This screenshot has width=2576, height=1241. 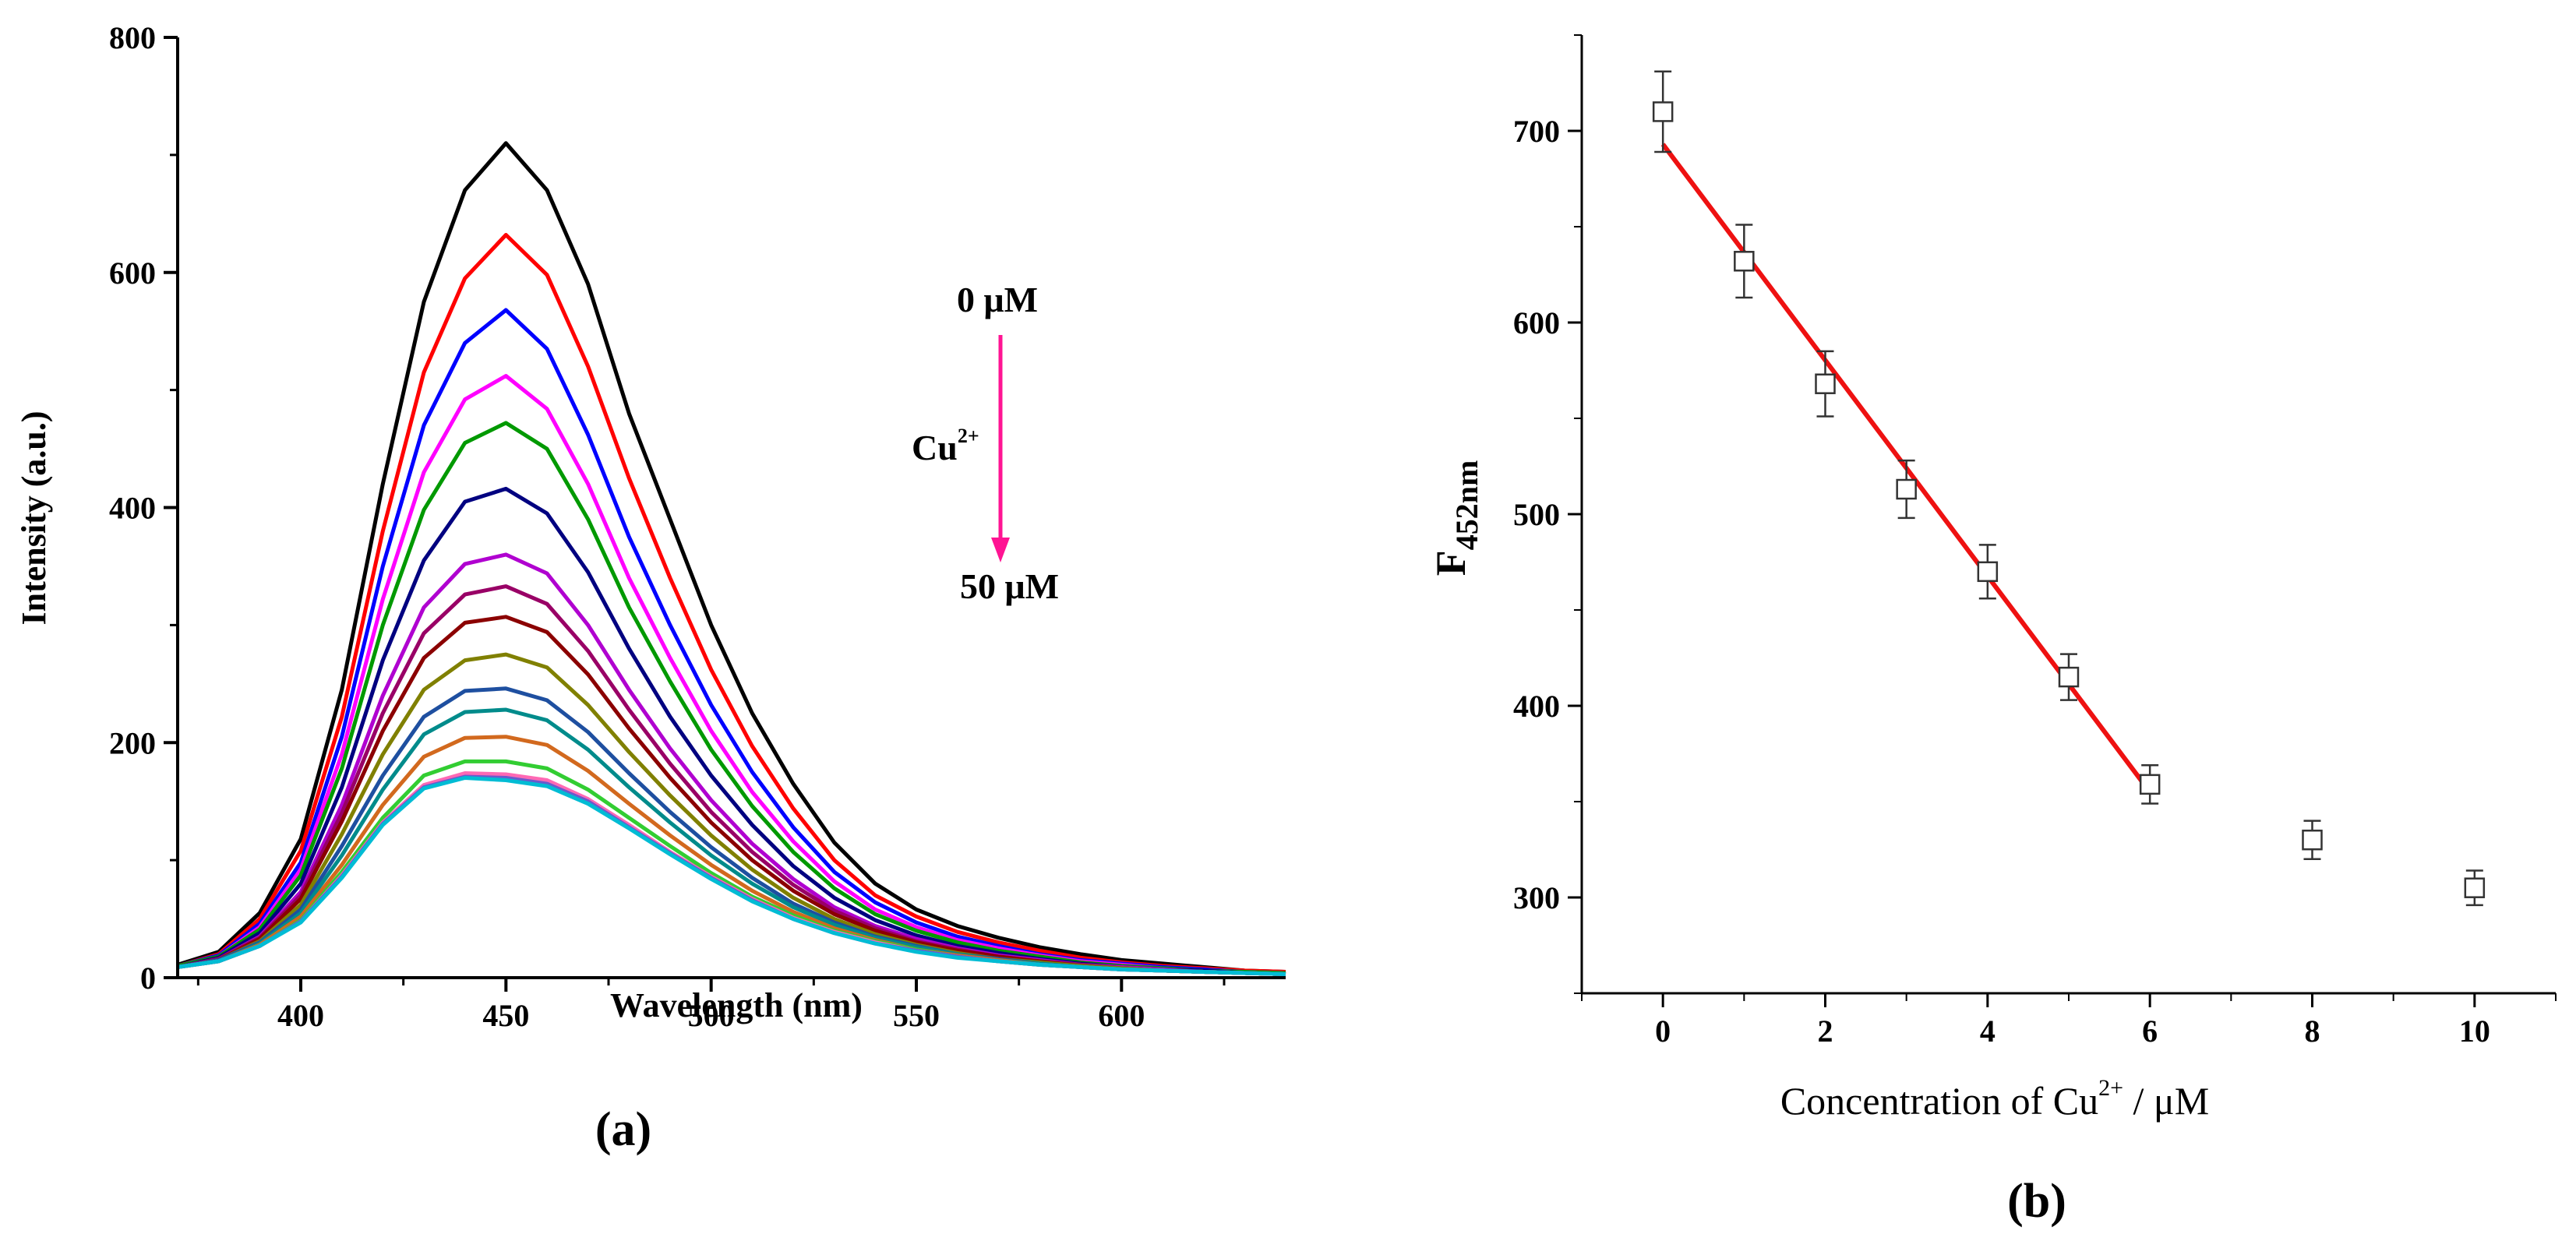 I want to click on annotation-ion: Cu2+, so click(x=945, y=446).